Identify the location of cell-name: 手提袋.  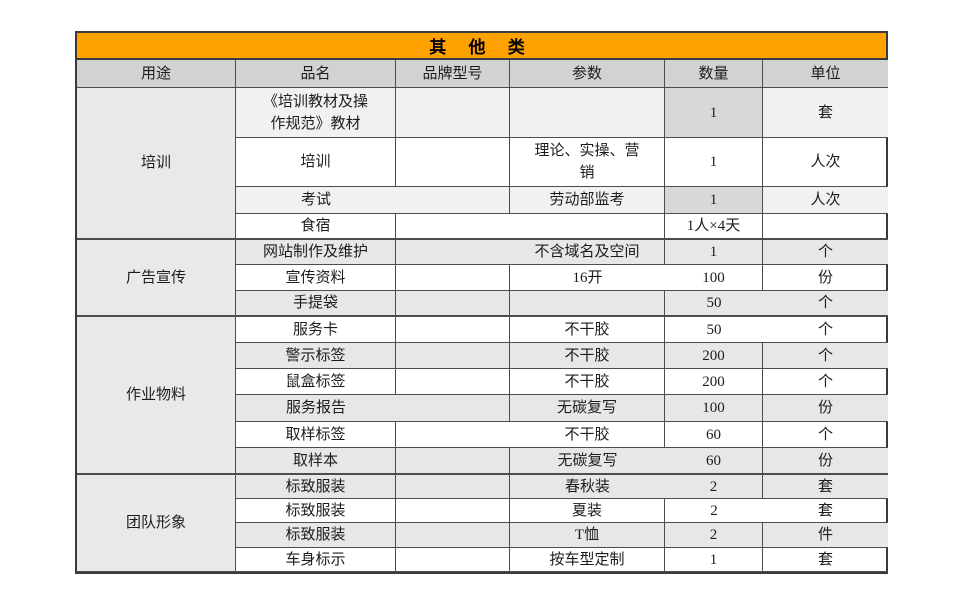
(316, 303).